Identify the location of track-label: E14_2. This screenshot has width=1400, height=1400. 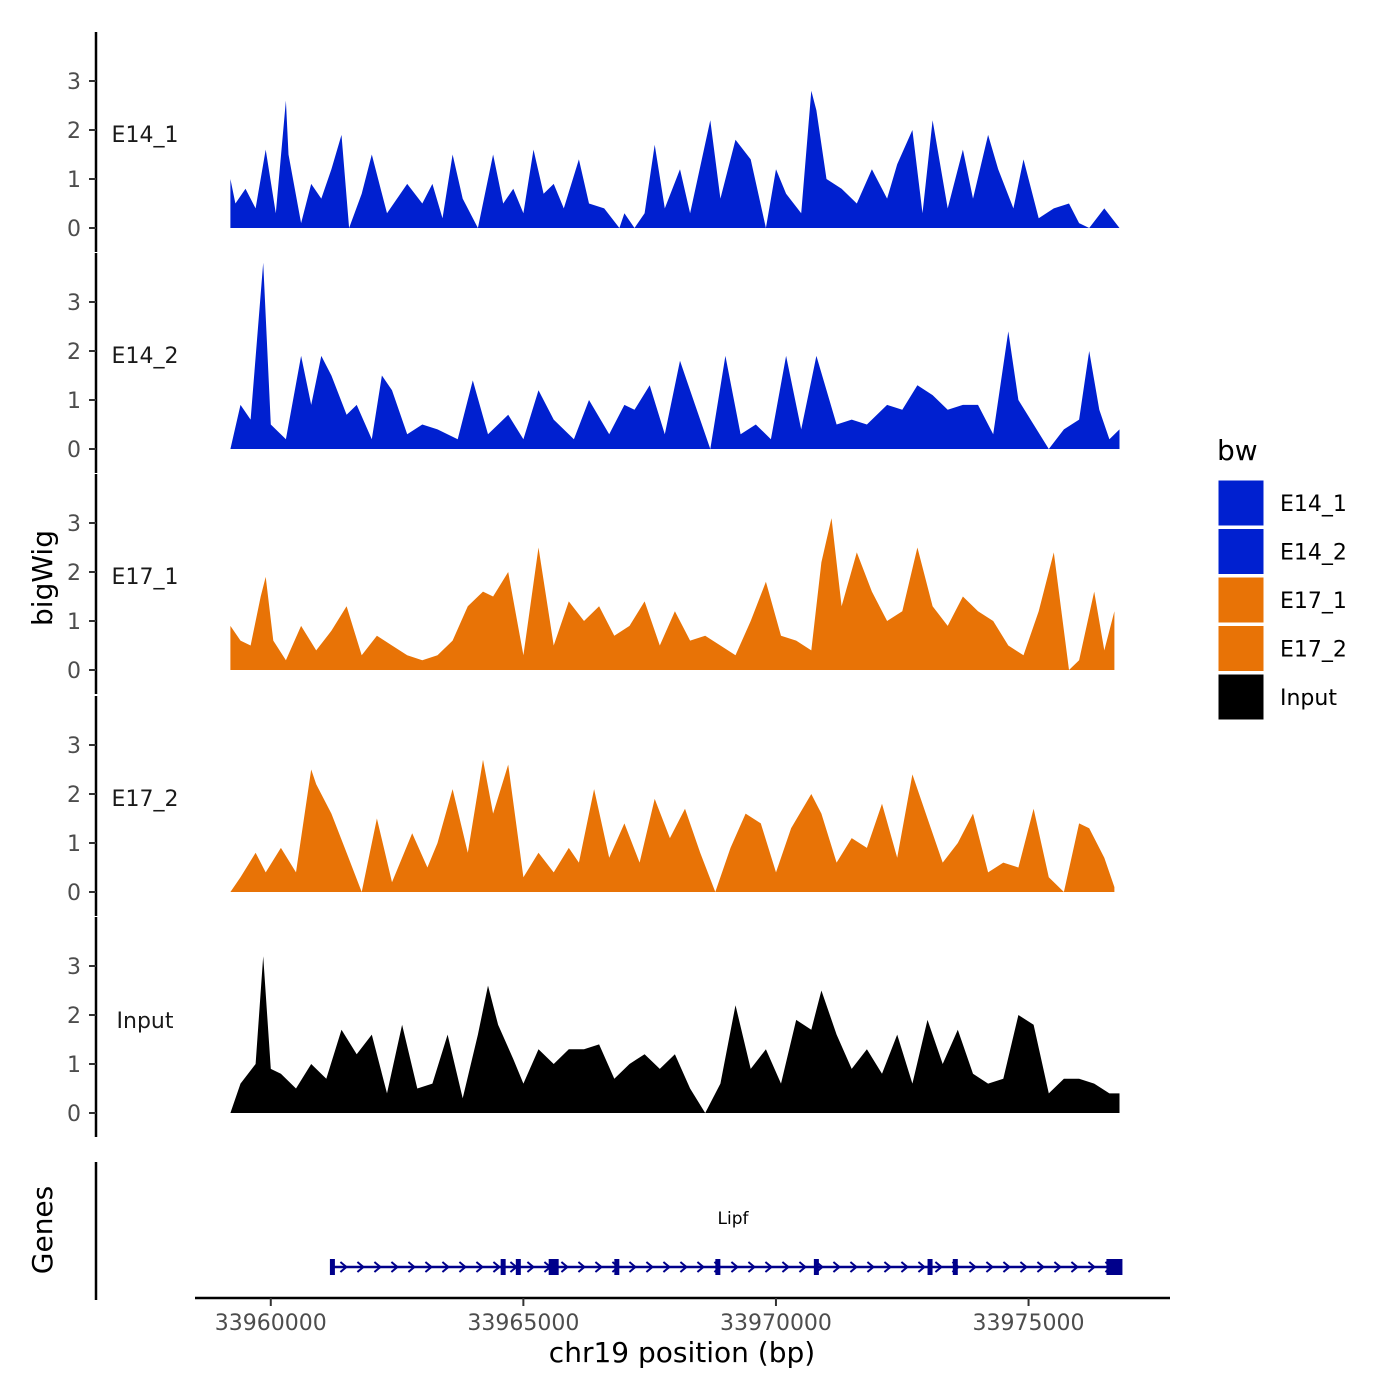
(145, 356).